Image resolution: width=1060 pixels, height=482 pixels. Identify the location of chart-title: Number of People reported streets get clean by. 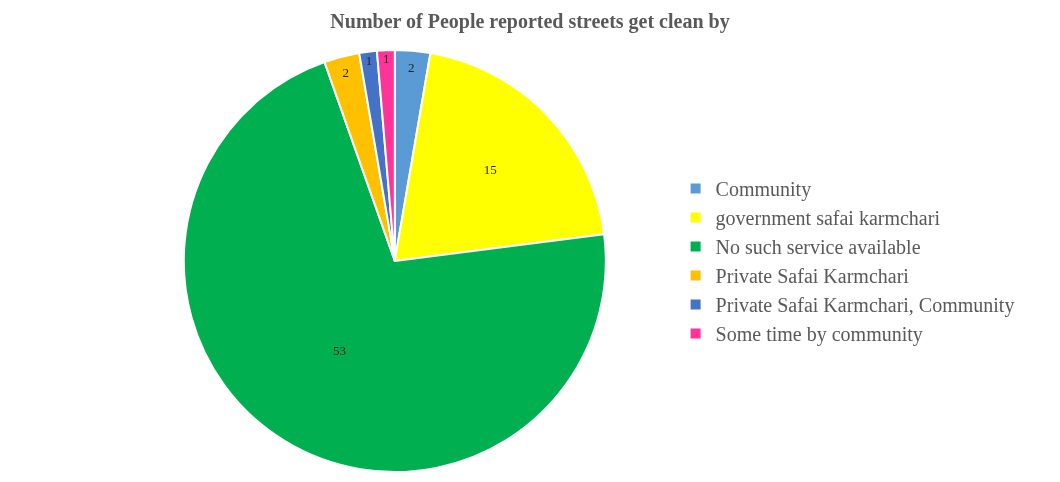
(530, 22).